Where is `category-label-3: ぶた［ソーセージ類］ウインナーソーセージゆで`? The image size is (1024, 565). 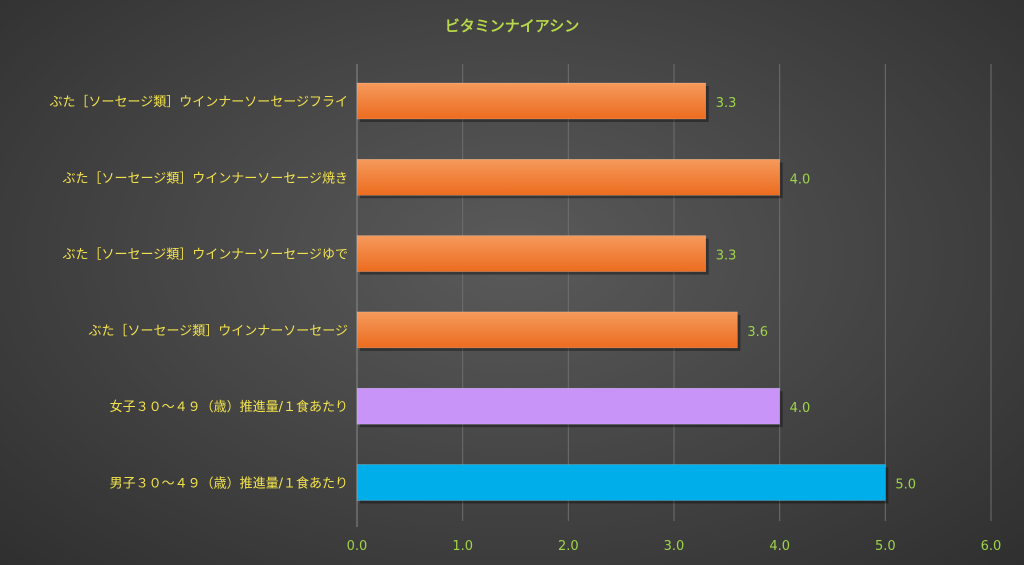
category-label-3: ぶた［ソーセージ類］ウインナーソーセージゆで is located at coordinates (205, 255).